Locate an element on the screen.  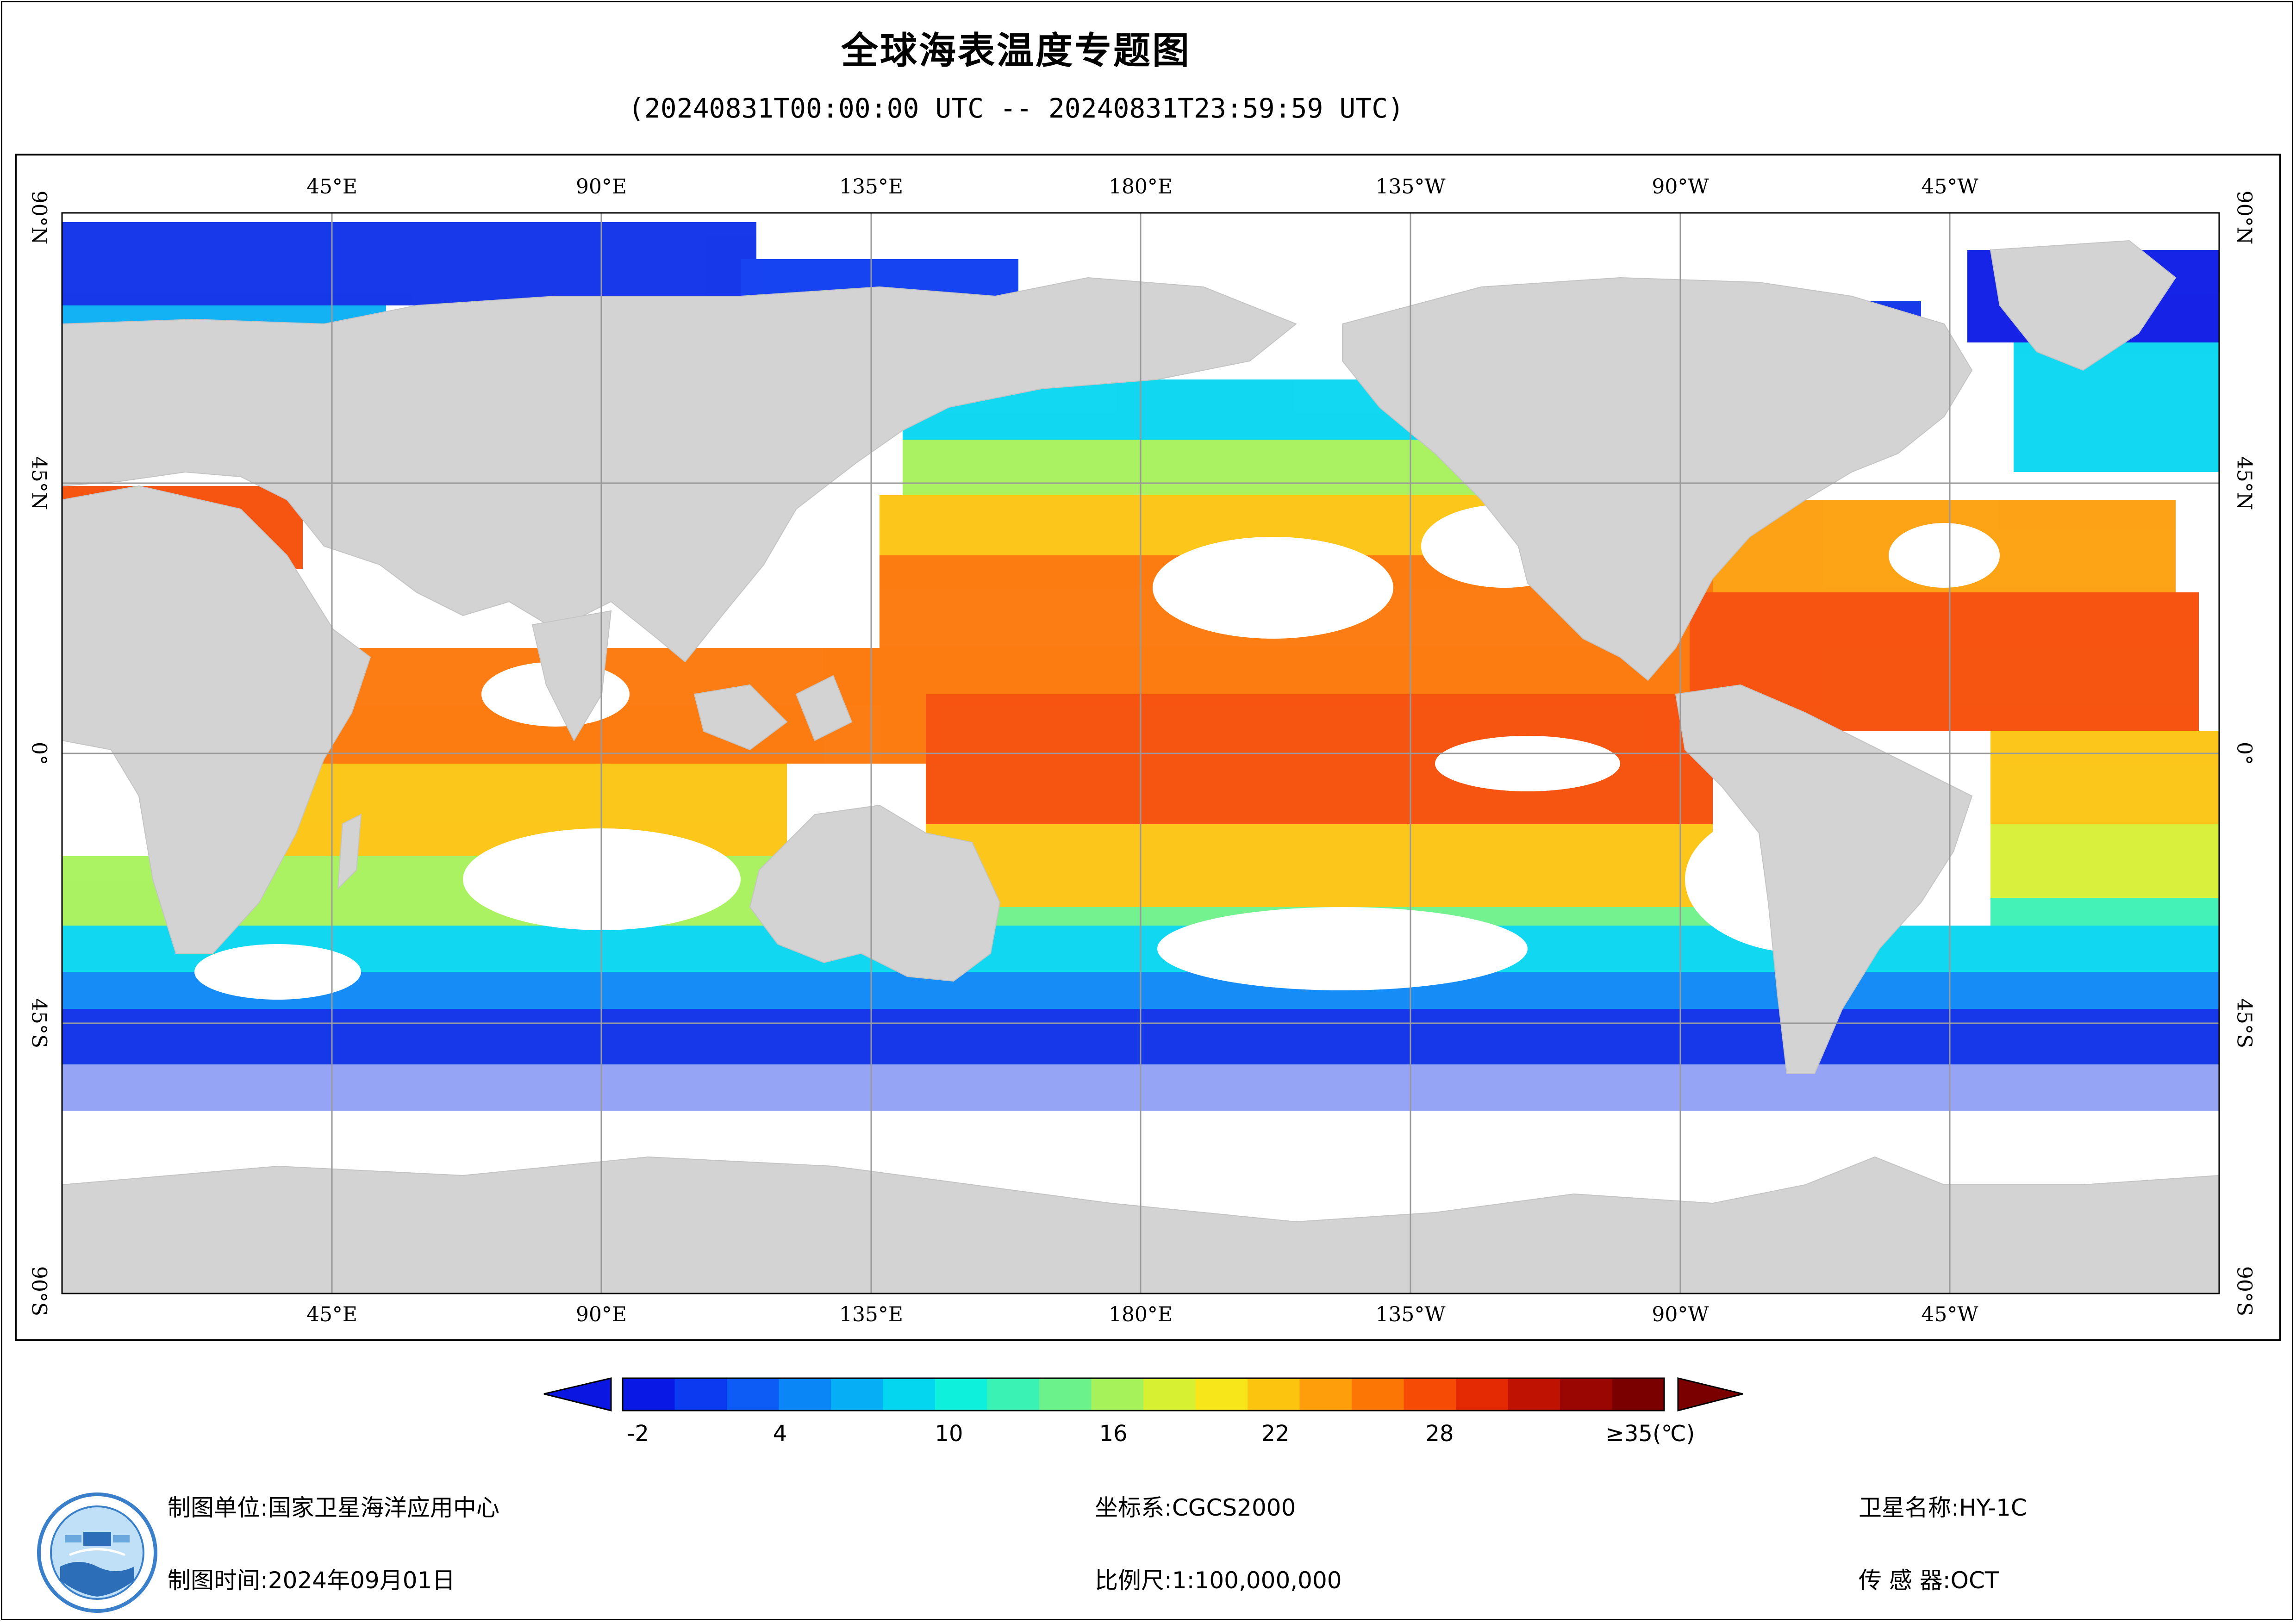
colorbar-swatches is located at coordinates (1144, 1394).